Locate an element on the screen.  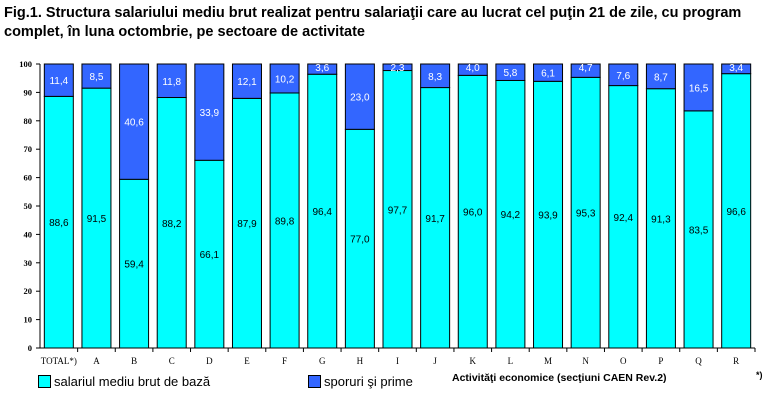
data-label-base: 96,4 is located at coordinates (323, 212).